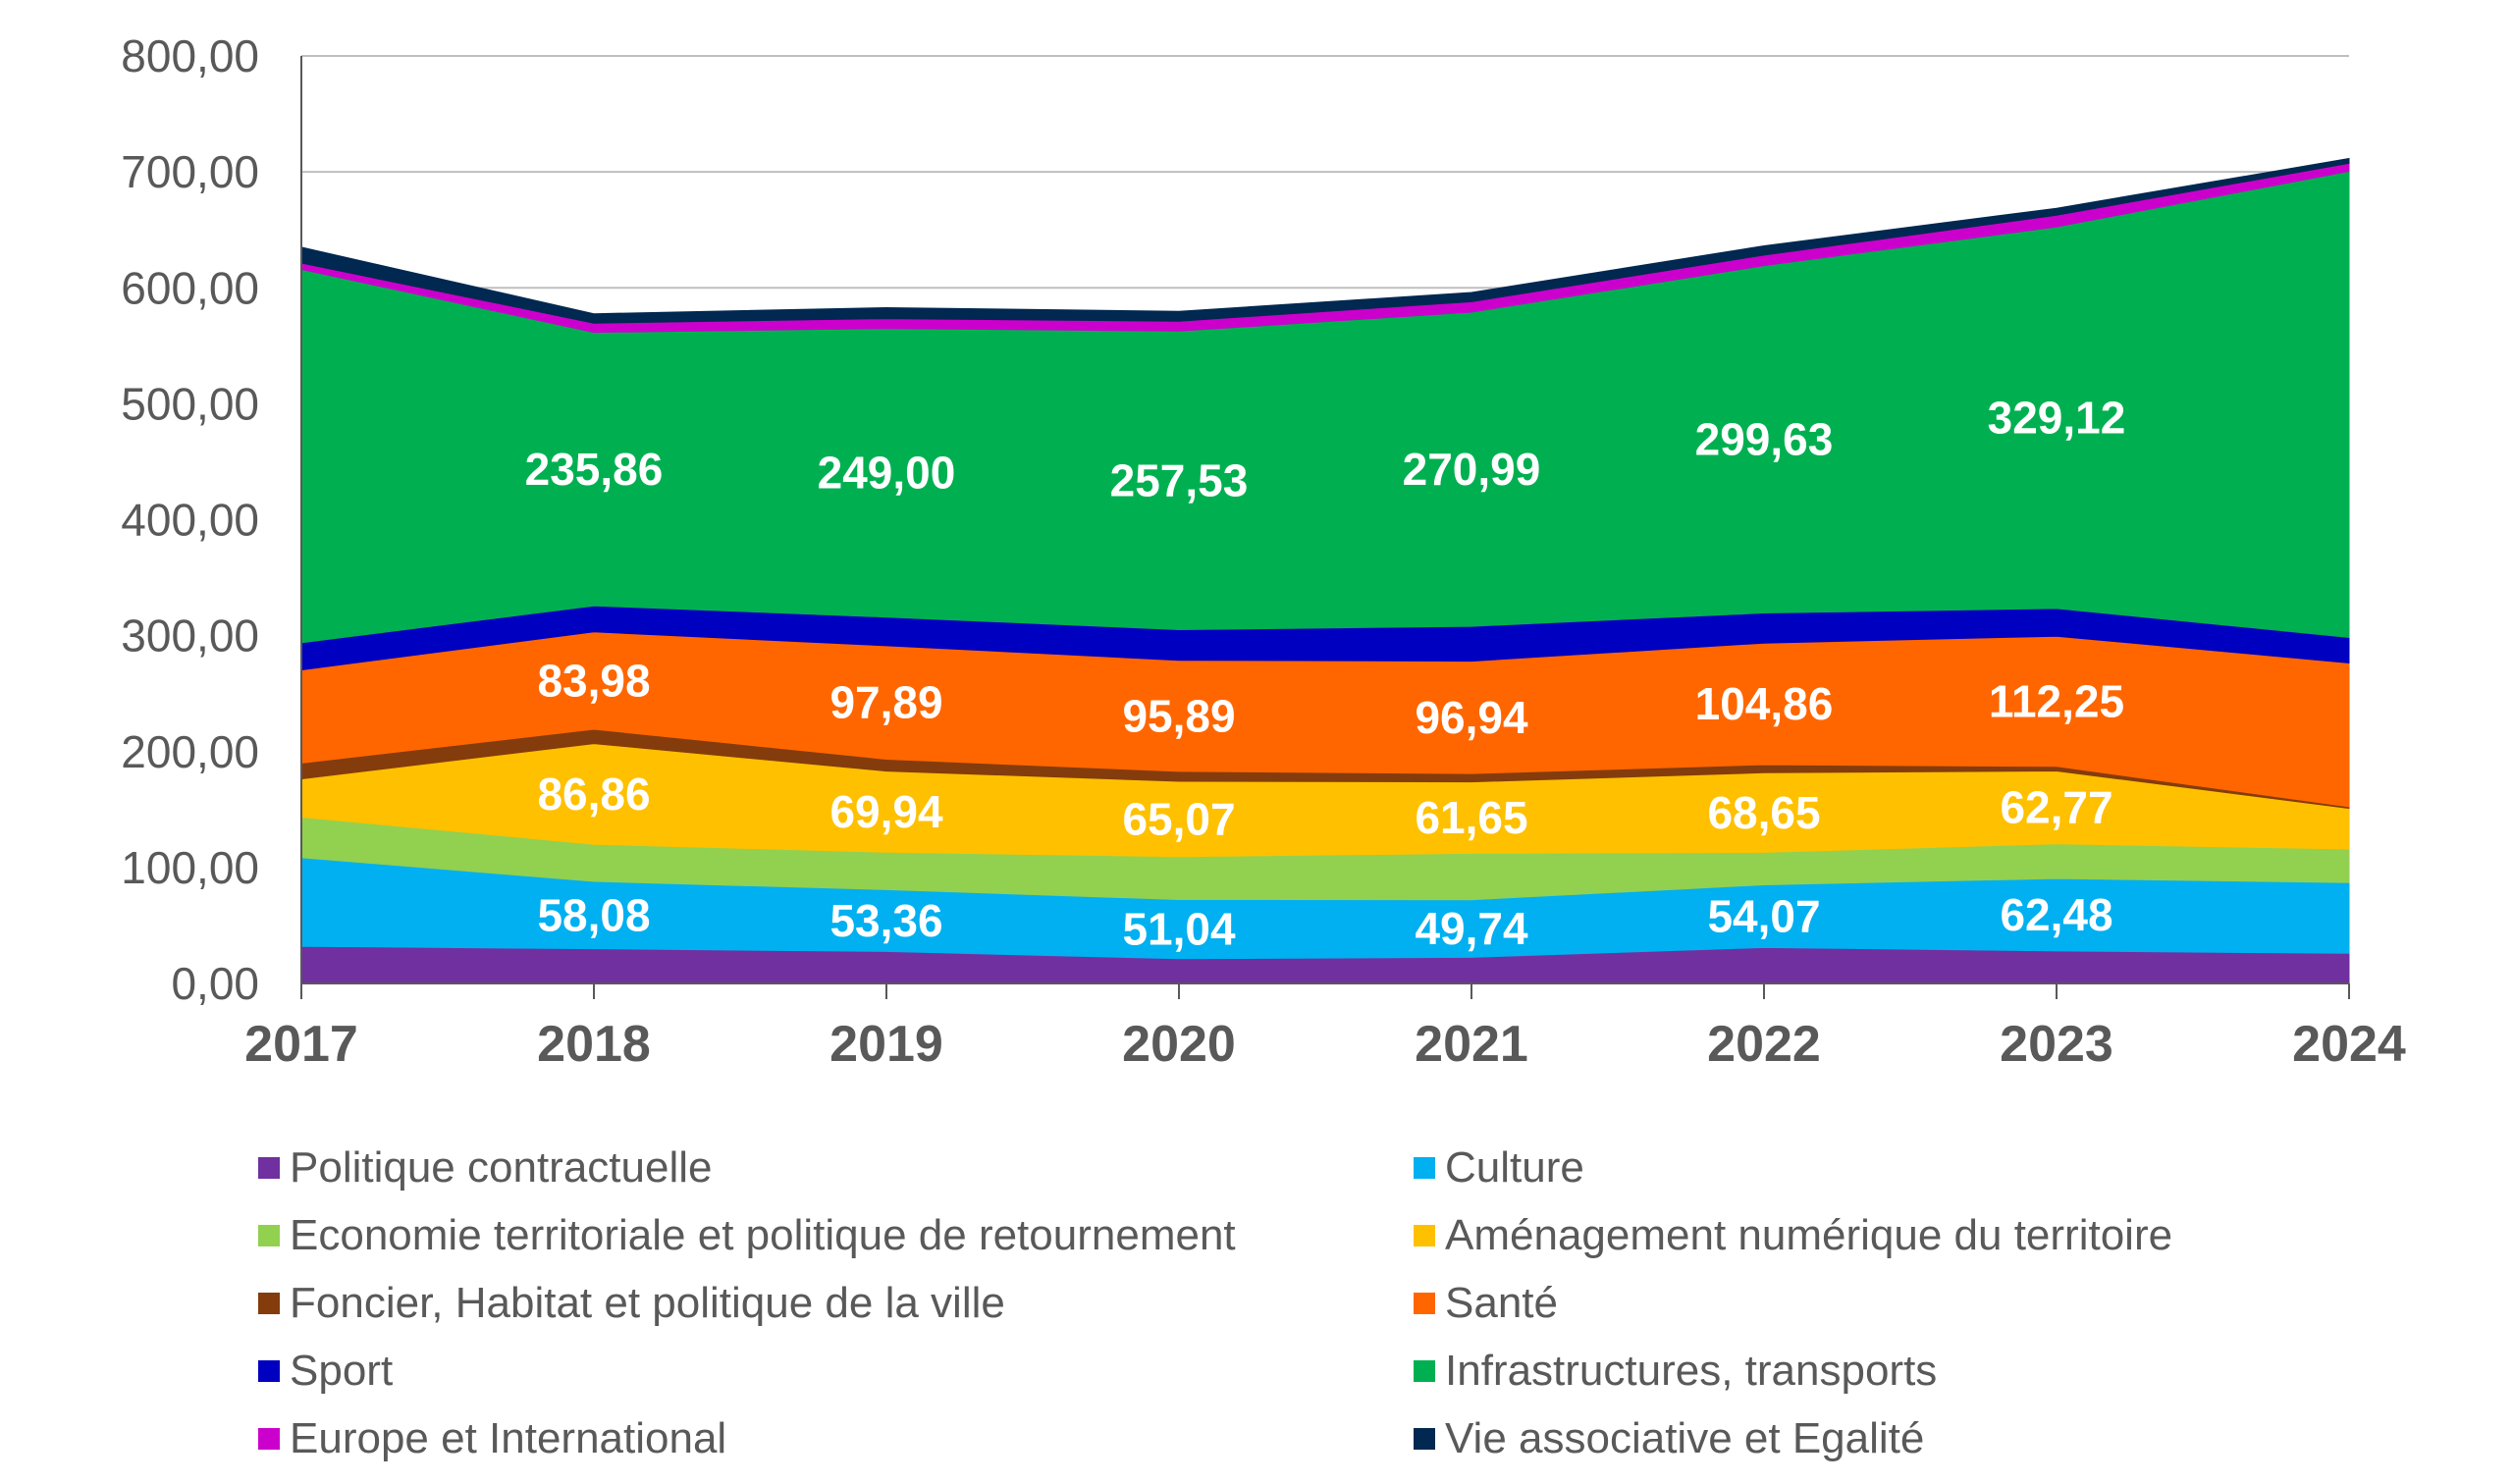 The image size is (2513, 1484). What do you see at coordinates (215, 983) in the screenshot?
I see `y-tick-label: 0,00` at bounding box center [215, 983].